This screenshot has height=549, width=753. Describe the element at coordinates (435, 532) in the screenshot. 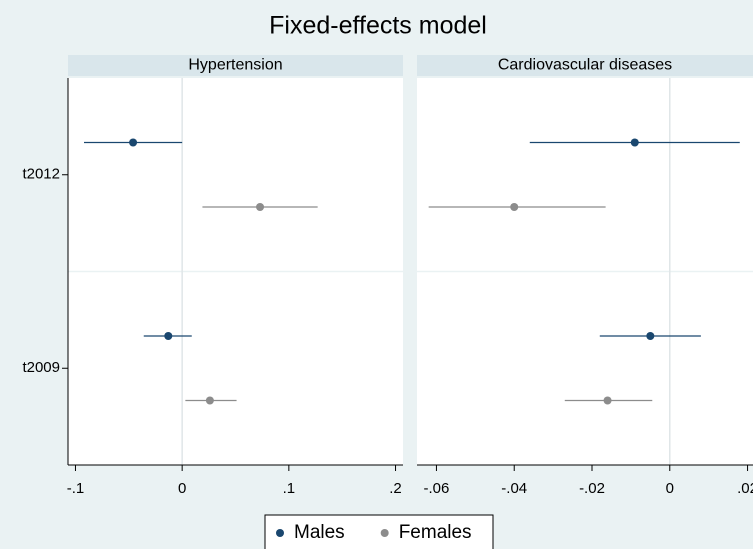

I see `legend-label: Females` at that location.